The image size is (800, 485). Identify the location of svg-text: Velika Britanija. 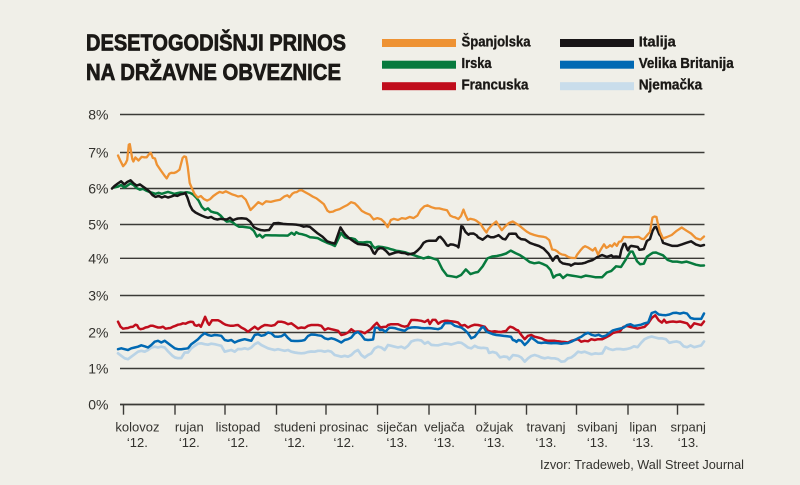
(687, 63).